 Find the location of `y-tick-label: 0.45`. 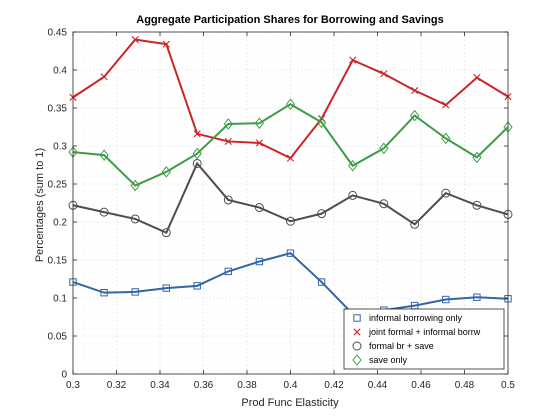

y-tick-label: 0.45 is located at coordinates (58, 33).